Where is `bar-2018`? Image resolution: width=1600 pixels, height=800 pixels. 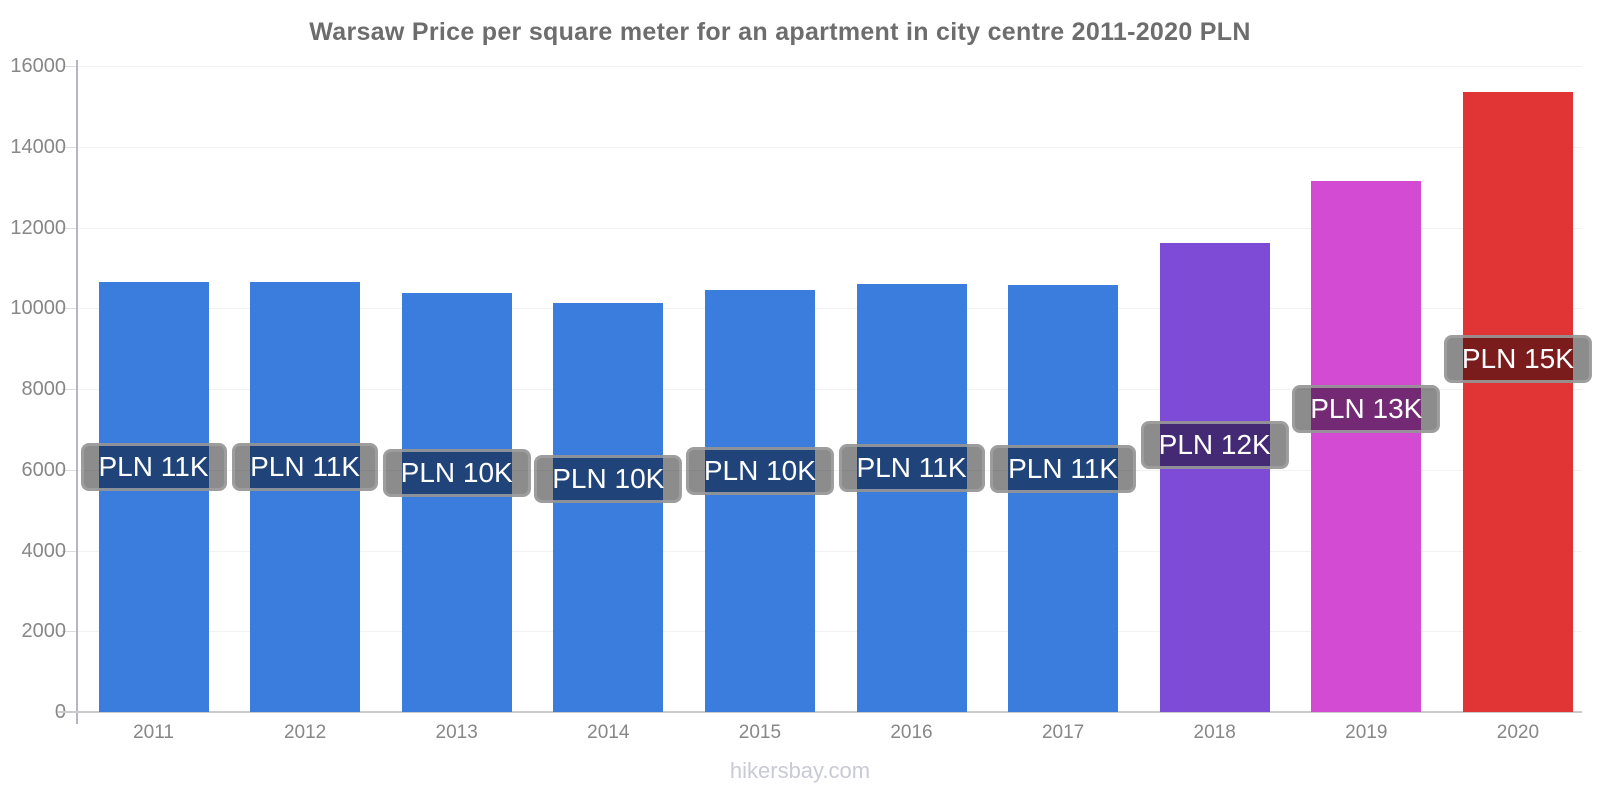
bar-2018 is located at coordinates (1214, 477).